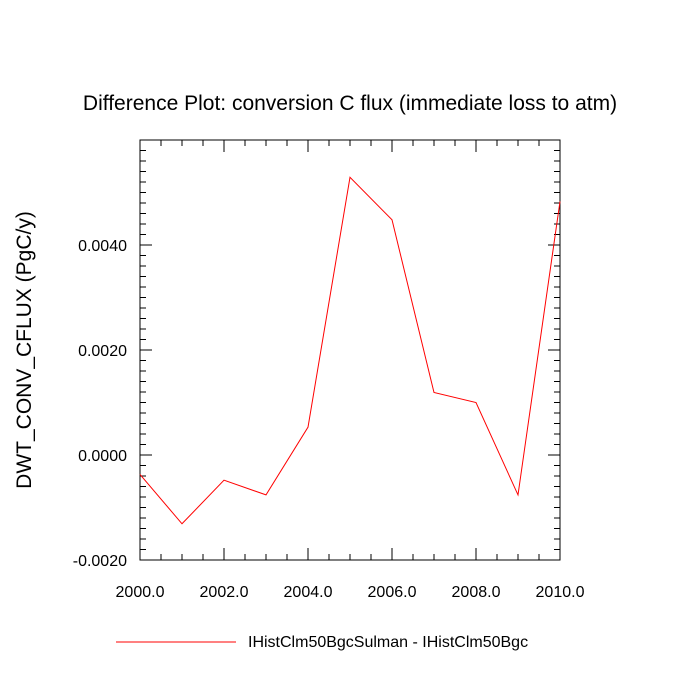 The image size is (700, 700). I want to click on legend: IHistClm50BgcSulman - IHistClm50Bgc, so click(322, 642).